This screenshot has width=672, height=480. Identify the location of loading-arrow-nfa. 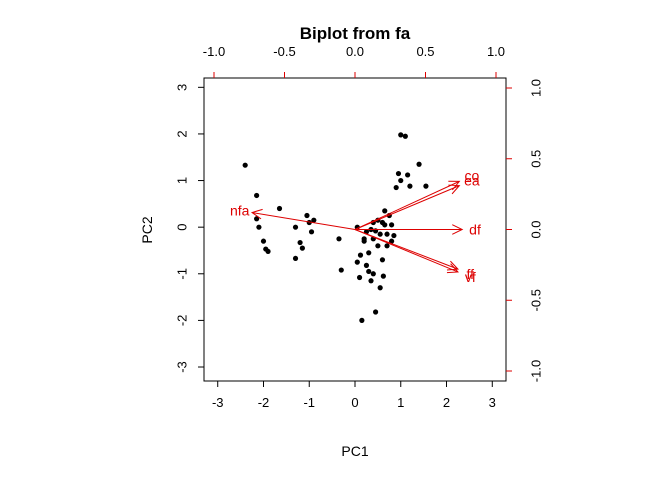
(303, 221).